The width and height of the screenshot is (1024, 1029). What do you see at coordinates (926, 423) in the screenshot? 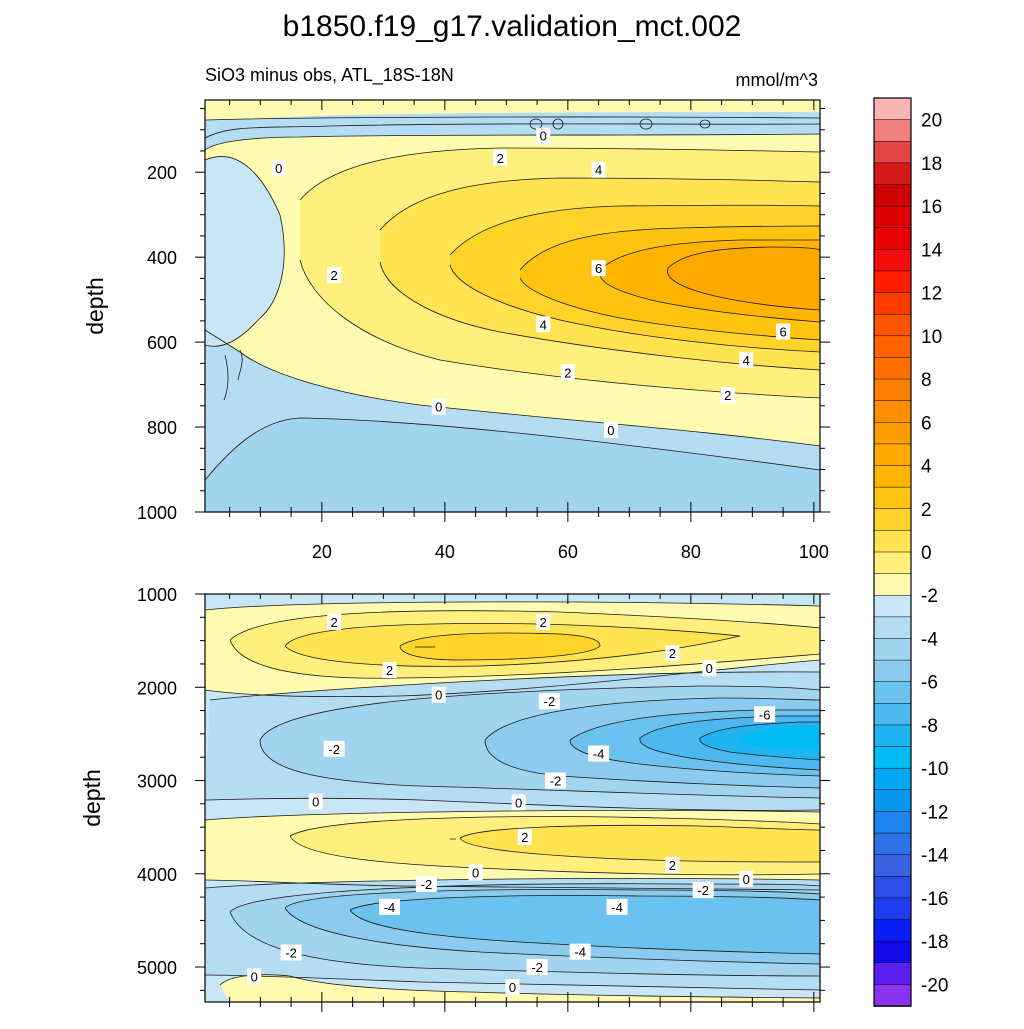
I see `colorbar-tick-label: 6` at bounding box center [926, 423].